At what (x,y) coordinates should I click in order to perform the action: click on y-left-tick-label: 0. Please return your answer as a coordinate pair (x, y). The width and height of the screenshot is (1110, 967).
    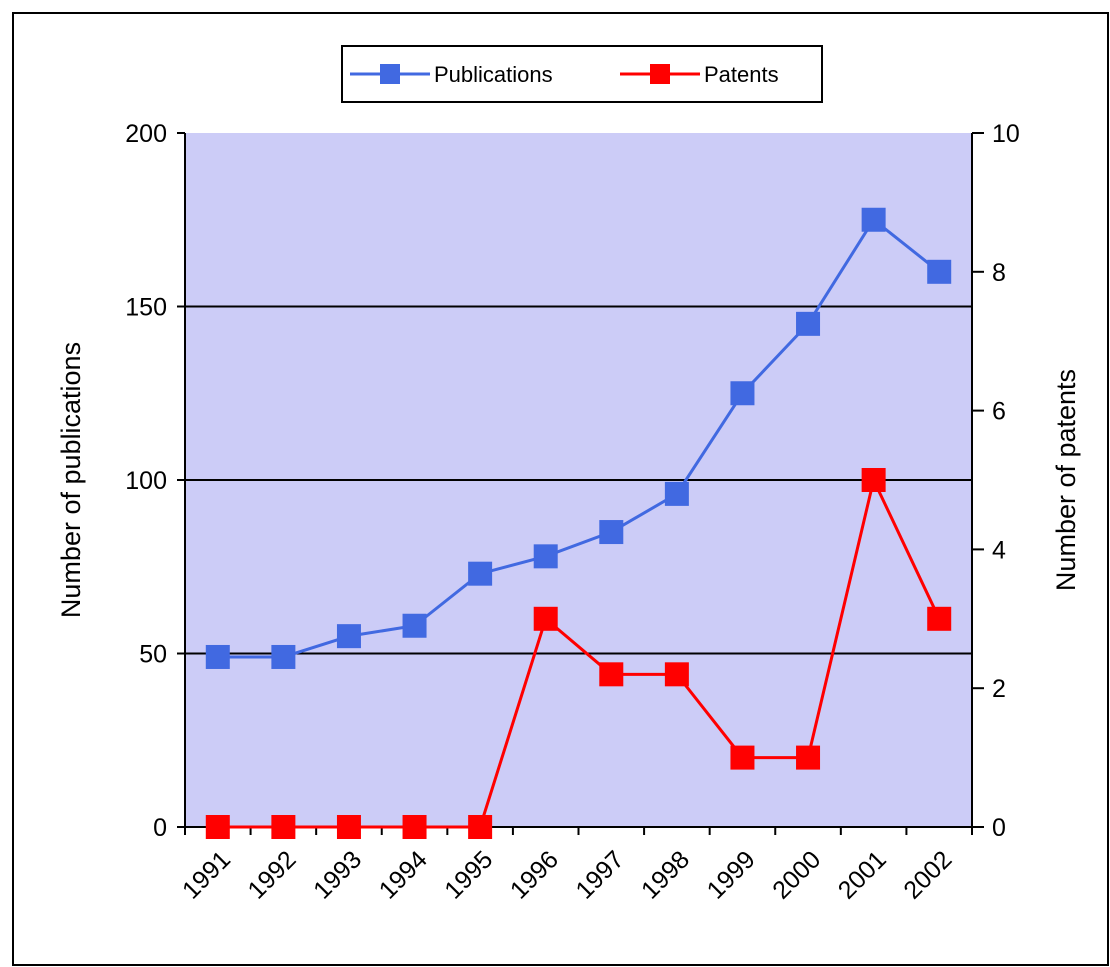
    Looking at the image, I should click on (160, 828).